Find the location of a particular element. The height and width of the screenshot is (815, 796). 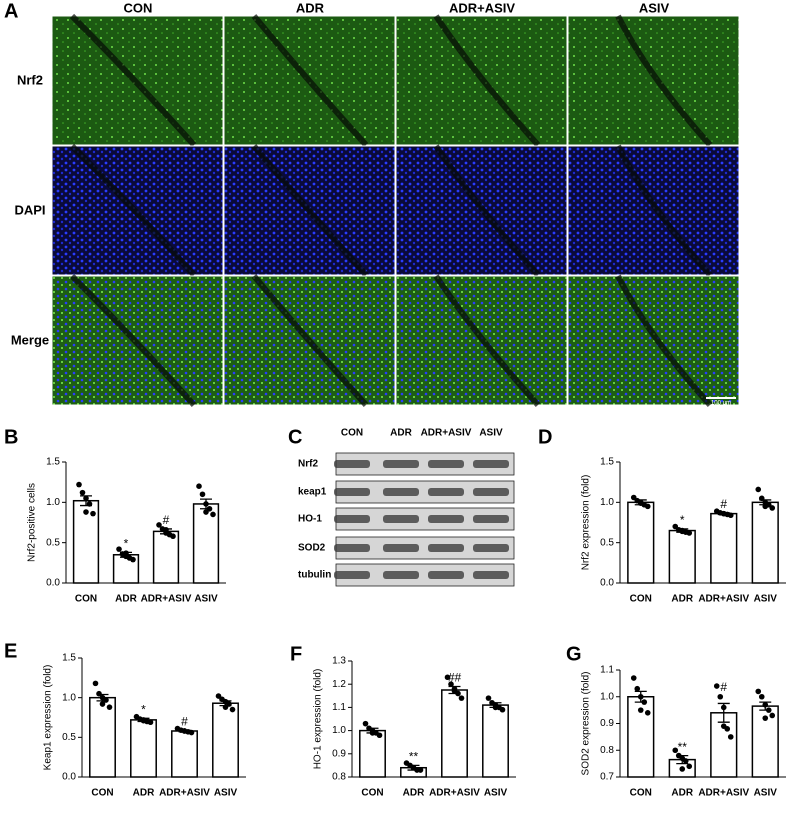

y-tick-label: 1.1 is located at coordinates (607, 670).